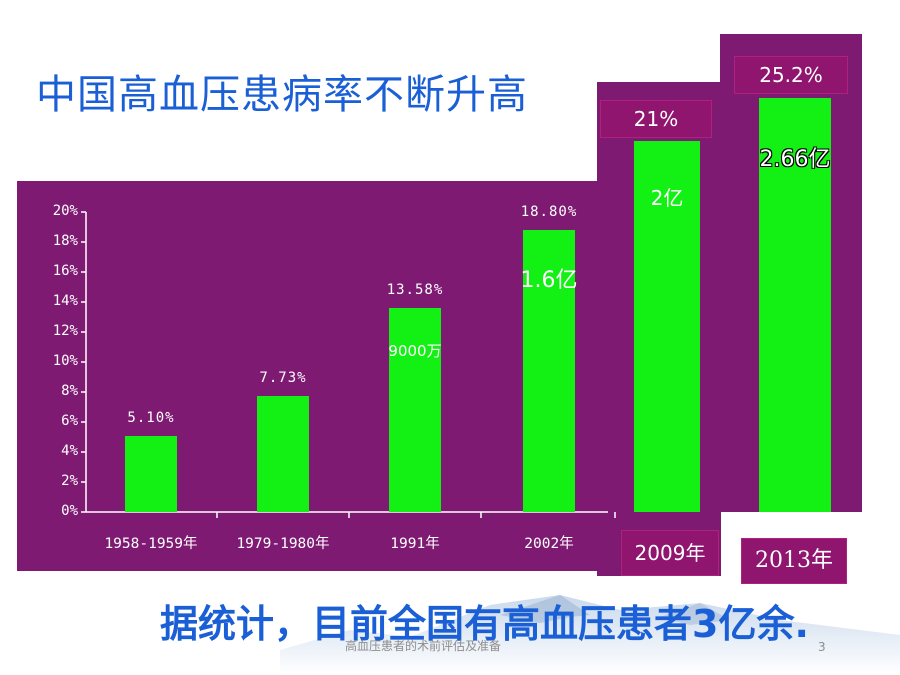  Describe the element at coordinates (795, 305) in the screenshot. I see `bar-2013年` at that location.